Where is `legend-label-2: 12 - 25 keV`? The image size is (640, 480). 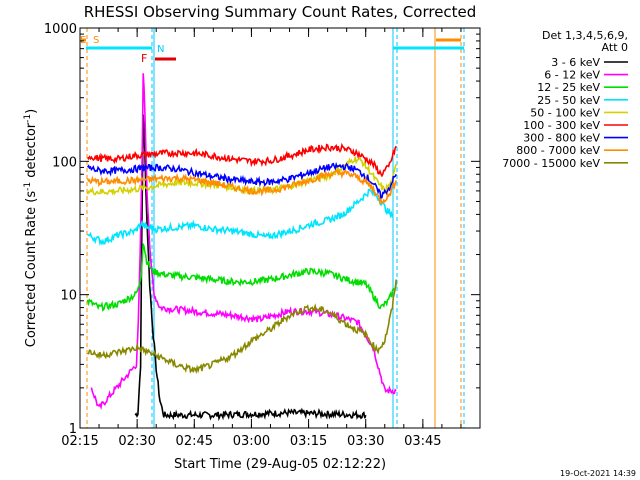
legend-label-2: 12 - 25 keV is located at coordinates (568, 87).